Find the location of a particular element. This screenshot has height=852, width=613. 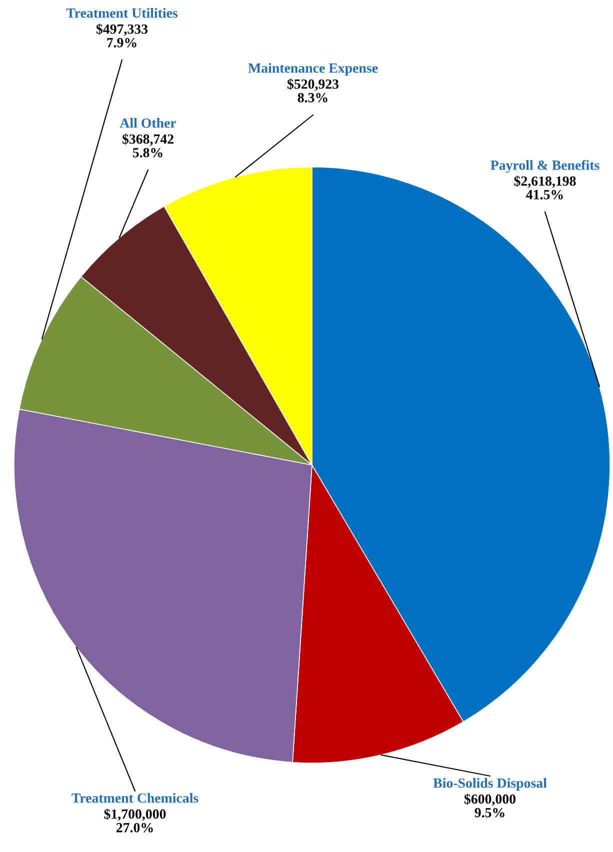

data-label: $497,333 7.9% is located at coordinates (122, 36).